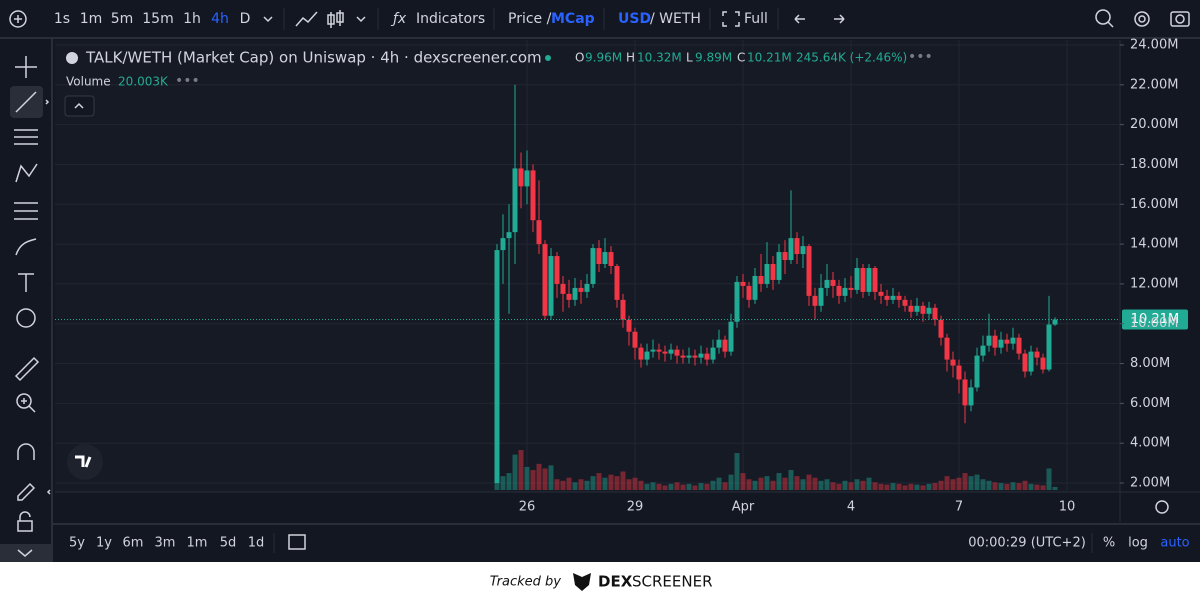 The width and height of the screenshot is (1200, 604). Describe the element at coordinates (187, 81) in the screenshot. I see `volume-more: •••` at that location.